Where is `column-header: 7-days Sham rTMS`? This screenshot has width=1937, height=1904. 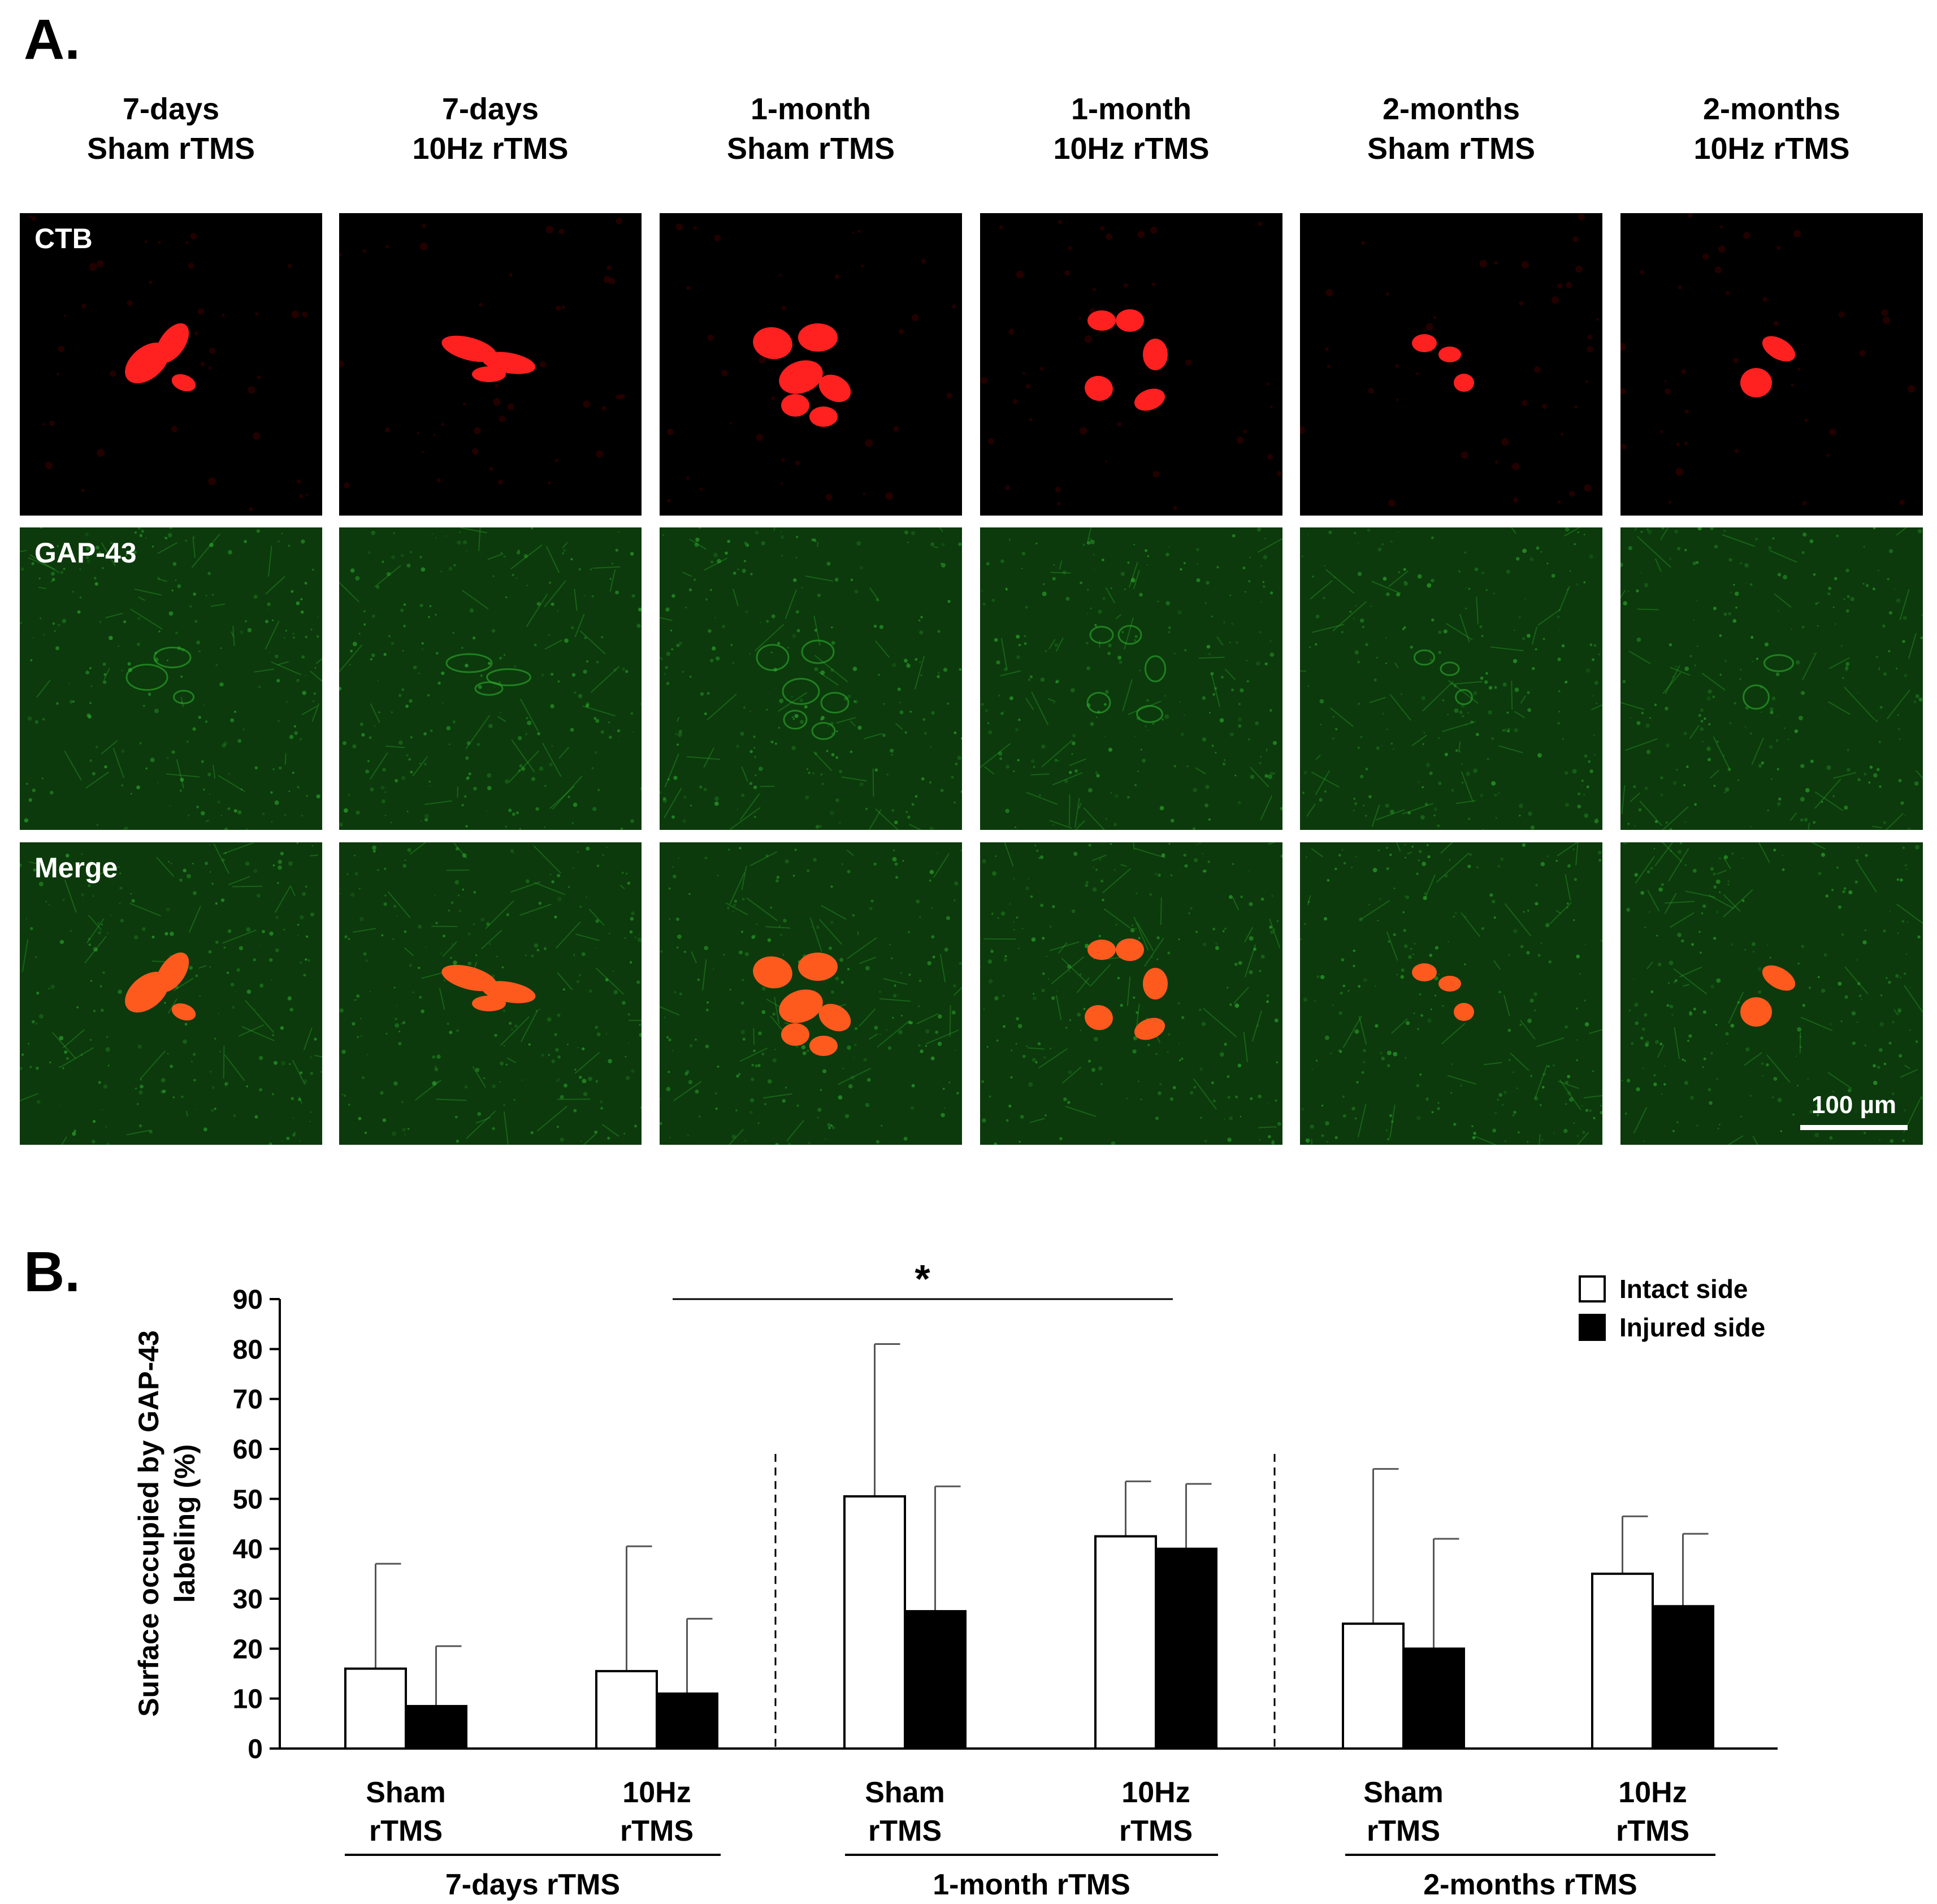
column-header: 7-days Sham rTMS is located at coordinates (171, 128).